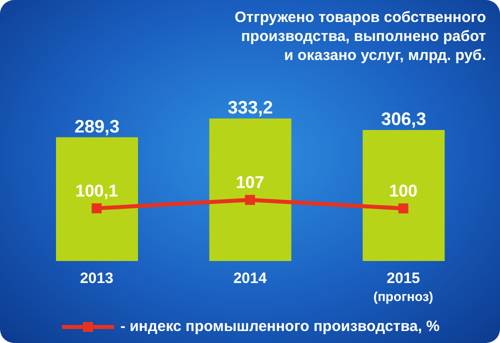  I want to click on chart-title: Отгружено товаров собственного производства, выполнено работ и оказано услуг, млрд. руб., so click(360, 36).